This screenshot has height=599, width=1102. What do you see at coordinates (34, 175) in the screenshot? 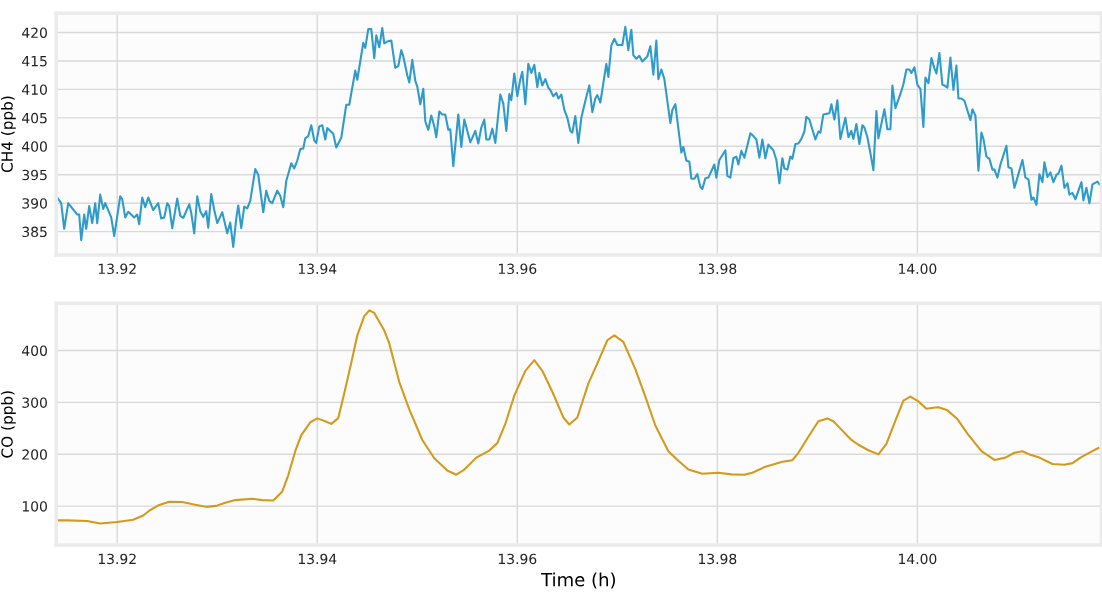
I see `y-tick-label: 395` at bounding box center [34, 175].